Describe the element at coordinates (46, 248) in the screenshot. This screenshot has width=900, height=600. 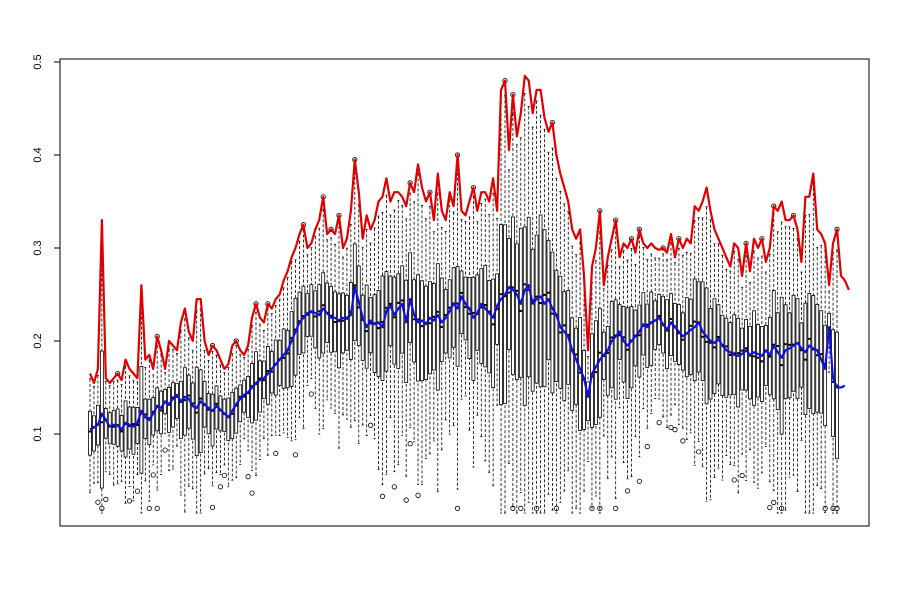
I see `y-axis: 0.1 0.2 0.3 0.4 0.5` at that location.